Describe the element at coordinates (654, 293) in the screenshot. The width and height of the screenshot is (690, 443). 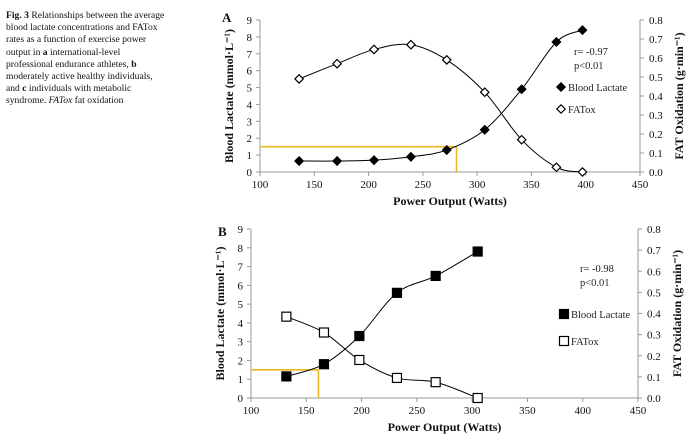
I see `y2-tick-label: 0.5` at that location.